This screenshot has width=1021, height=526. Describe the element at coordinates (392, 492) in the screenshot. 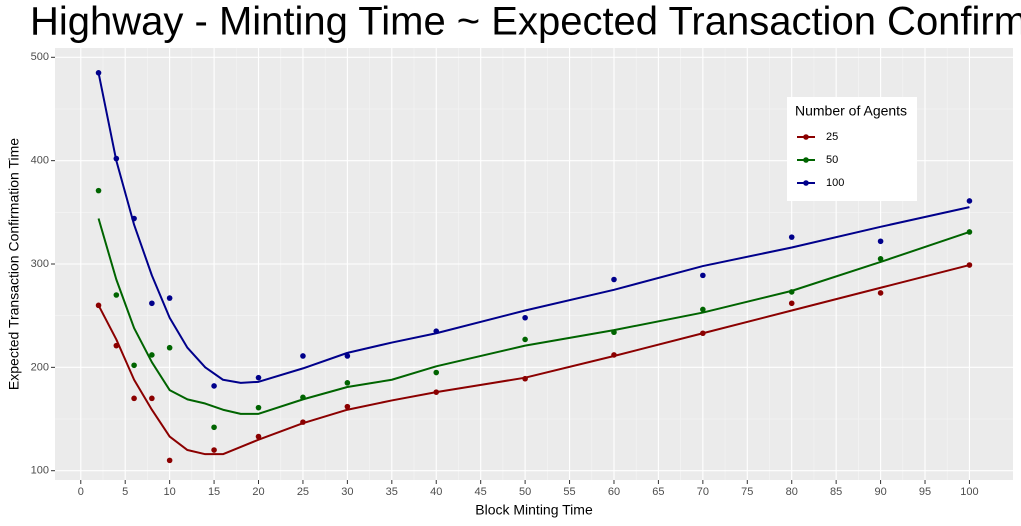

I see `x-tick-label: 35` at that location.